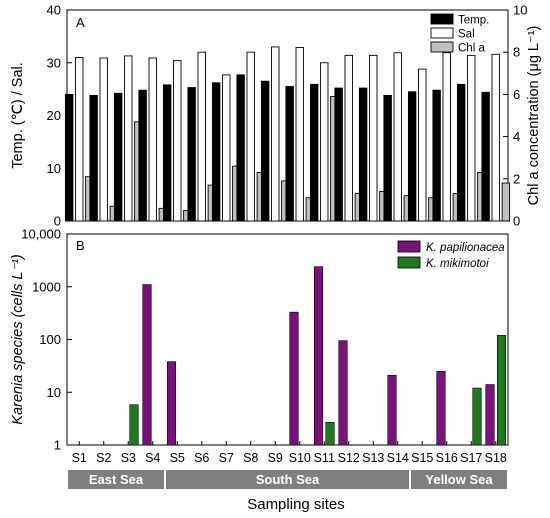 The image size is (550, 518). What do you see at coordinates (289, 154) in the screenshot?
I see `bar-temp-s10` at bounding box center [289, 154].